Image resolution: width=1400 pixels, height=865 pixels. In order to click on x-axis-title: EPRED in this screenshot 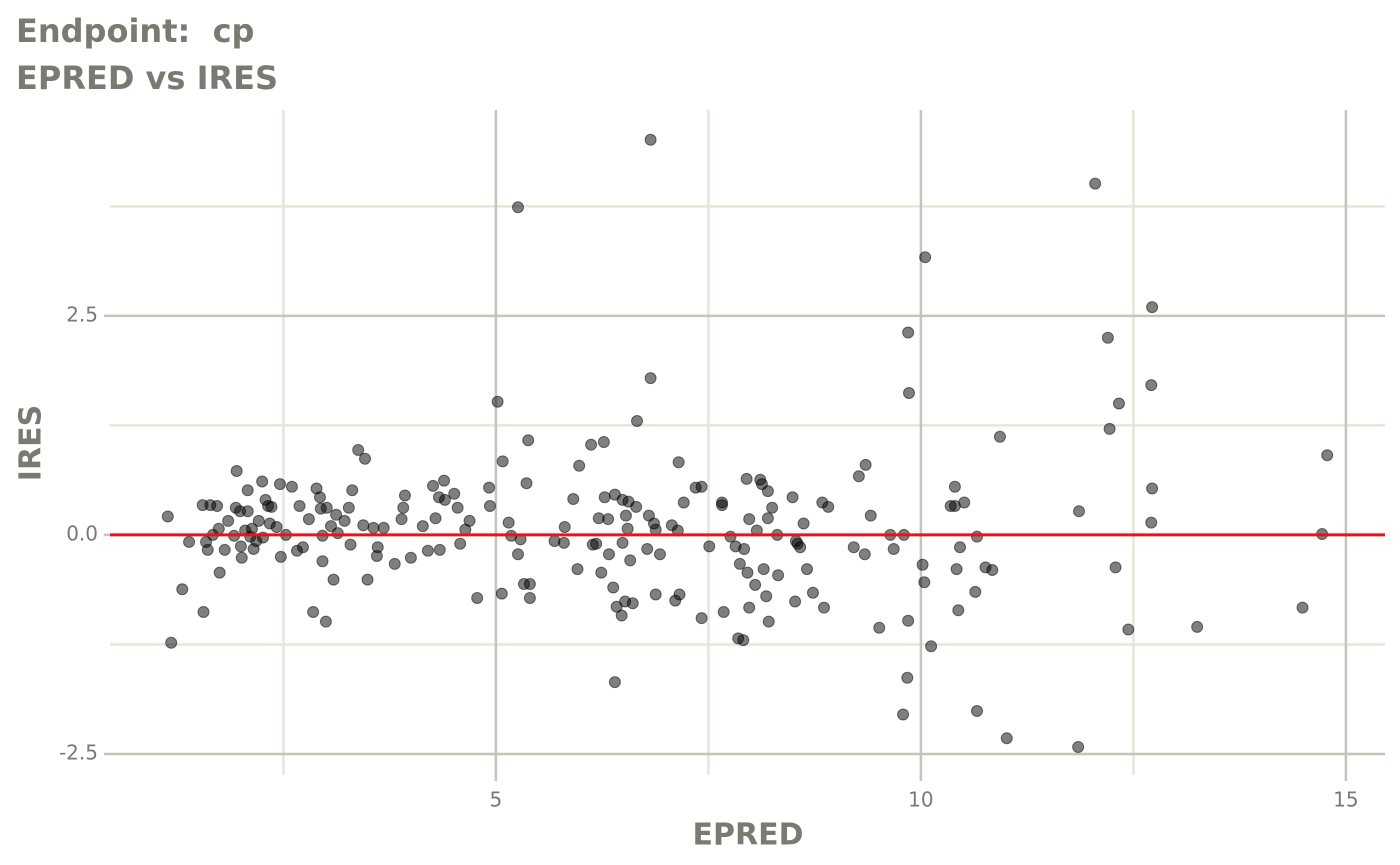, I will do `click(748, 835)`.